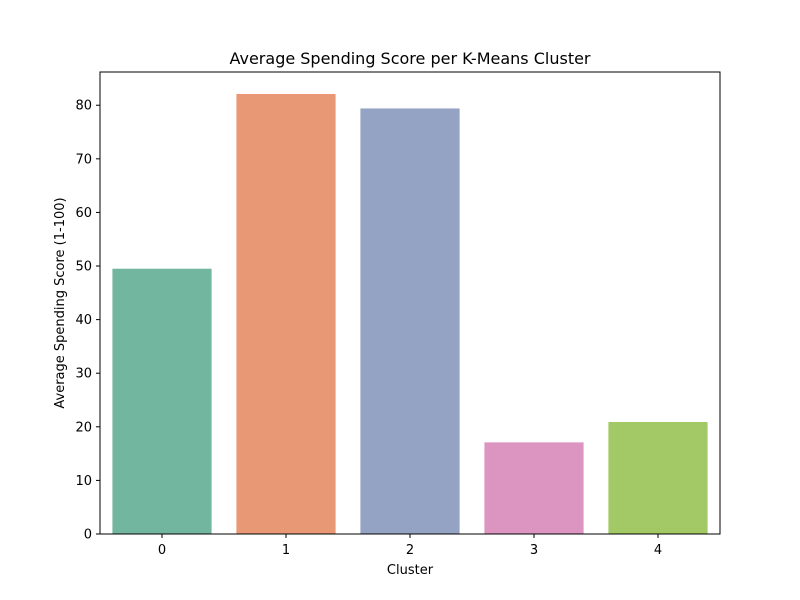 Image resolution: width=800 pixels, height=600 pixels. What do you see at coordinates (410, 550) in the screenshot?
I see `x-tick-label: 2` at bounding box center [410, 550].